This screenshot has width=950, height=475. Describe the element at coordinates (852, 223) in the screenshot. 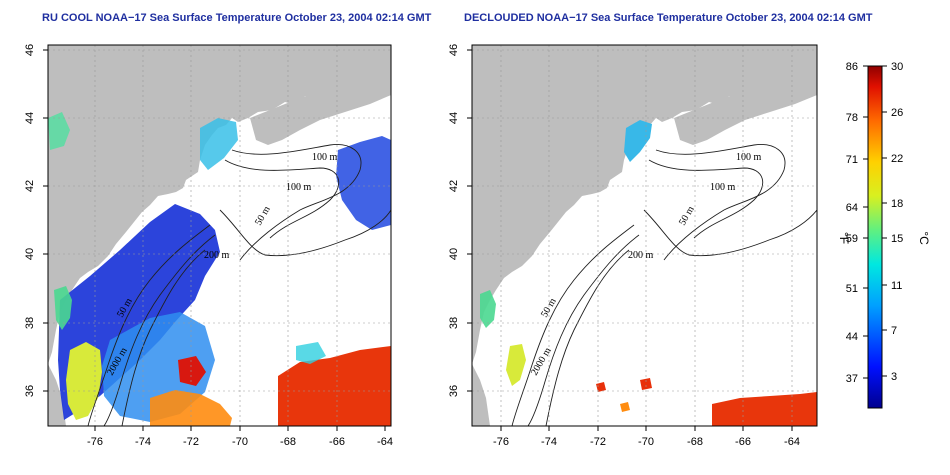

I see `colorbar-fahrenheit-ticks: 86 78 71 64 59 51 44 37` at that location.